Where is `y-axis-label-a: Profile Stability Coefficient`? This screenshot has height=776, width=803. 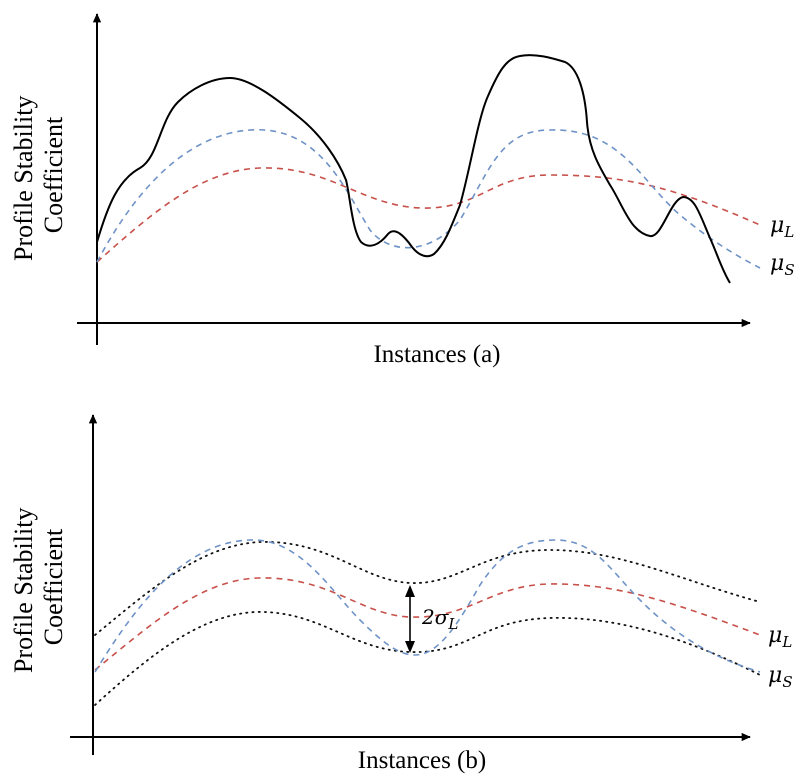 y-axis-label-a: Profile Stability Coefficient is located at coordinates (38, 175).